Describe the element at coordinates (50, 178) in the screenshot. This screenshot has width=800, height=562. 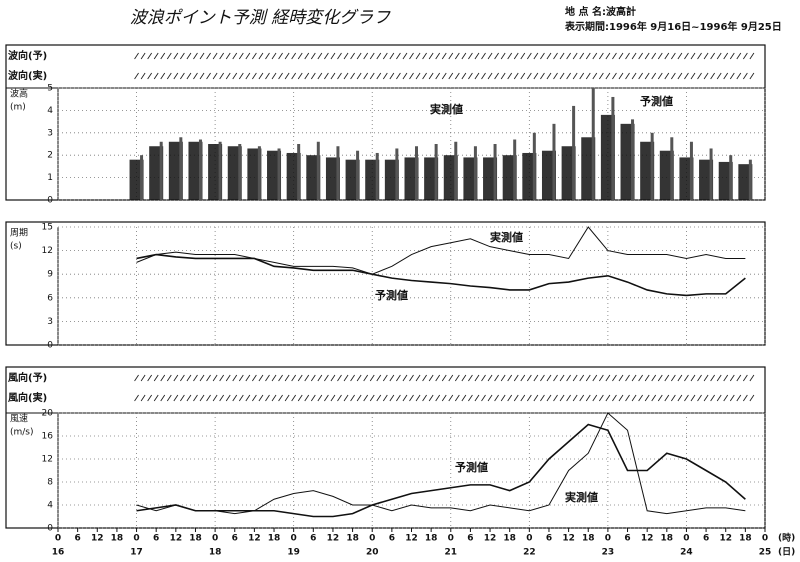
I see `y-tick-label: 1` at that location.